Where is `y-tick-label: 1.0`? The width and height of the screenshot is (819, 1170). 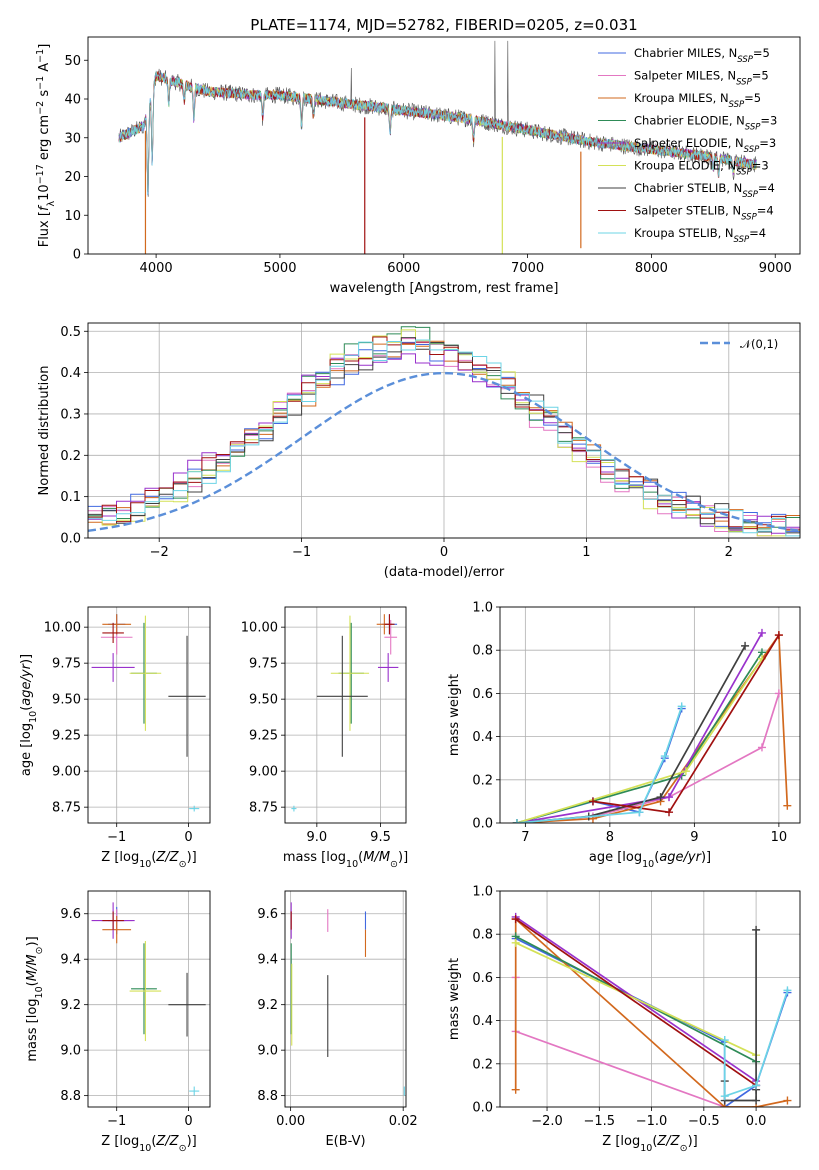
y-tick-label: 1.0 is located at coordinates (482, 892).